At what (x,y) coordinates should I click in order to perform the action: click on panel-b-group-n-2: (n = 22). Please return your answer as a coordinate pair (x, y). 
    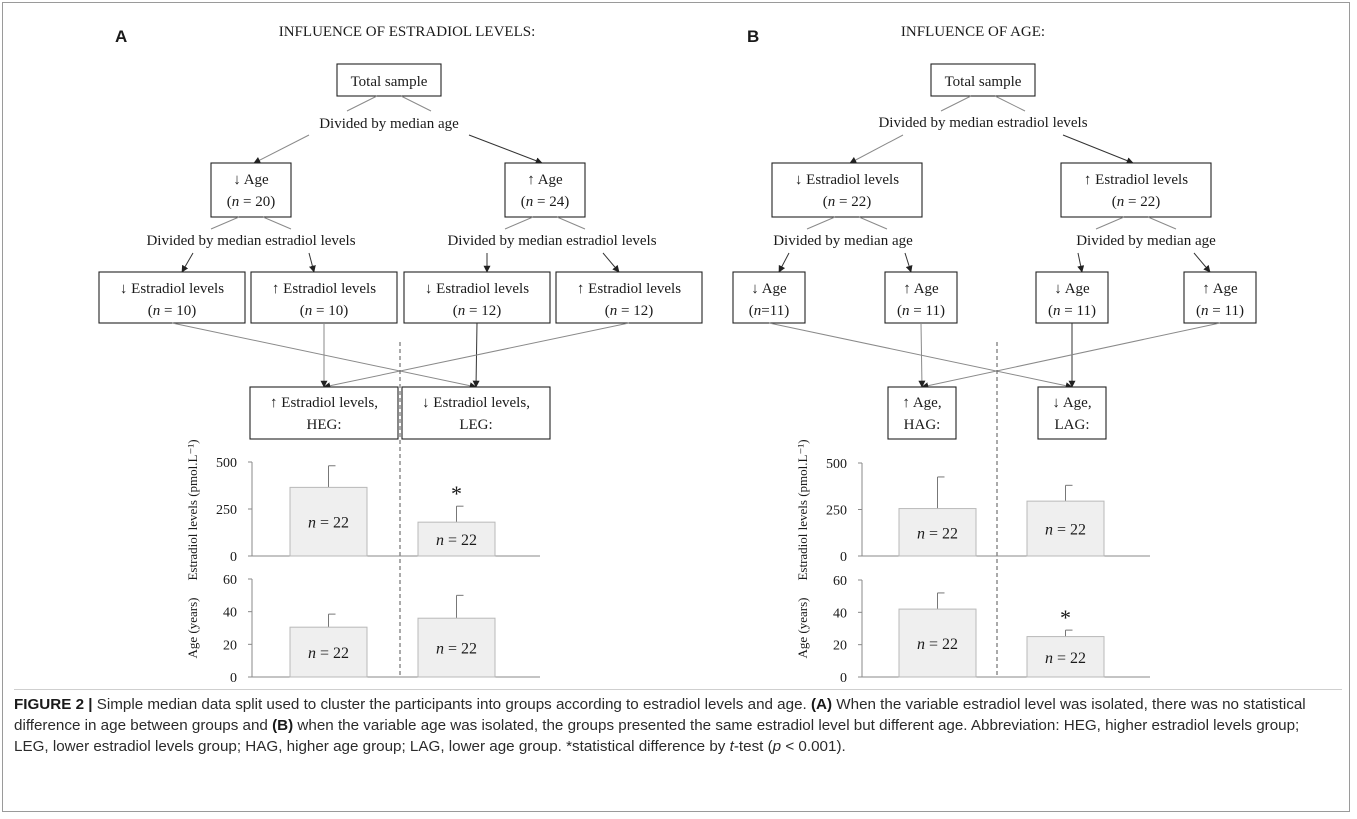
    Looking at the image, I should click on (1136, 202).